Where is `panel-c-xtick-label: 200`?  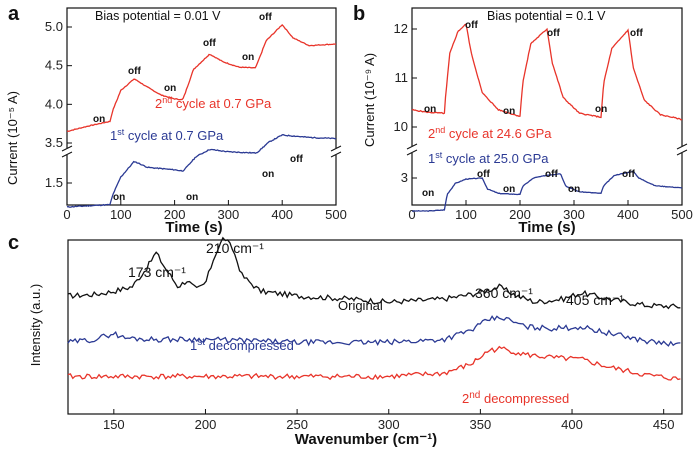 panel-c-xtick-label: 200 is located at coordinates (206, 424).